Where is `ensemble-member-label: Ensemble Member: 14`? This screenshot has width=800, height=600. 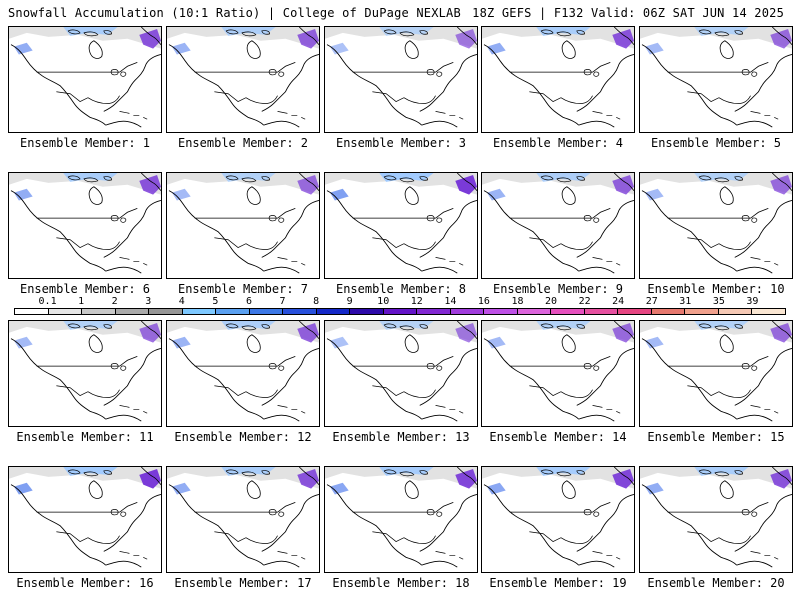
ensemble-member-label: Ensemble Member: 14 is located at coordinates (558, 437).